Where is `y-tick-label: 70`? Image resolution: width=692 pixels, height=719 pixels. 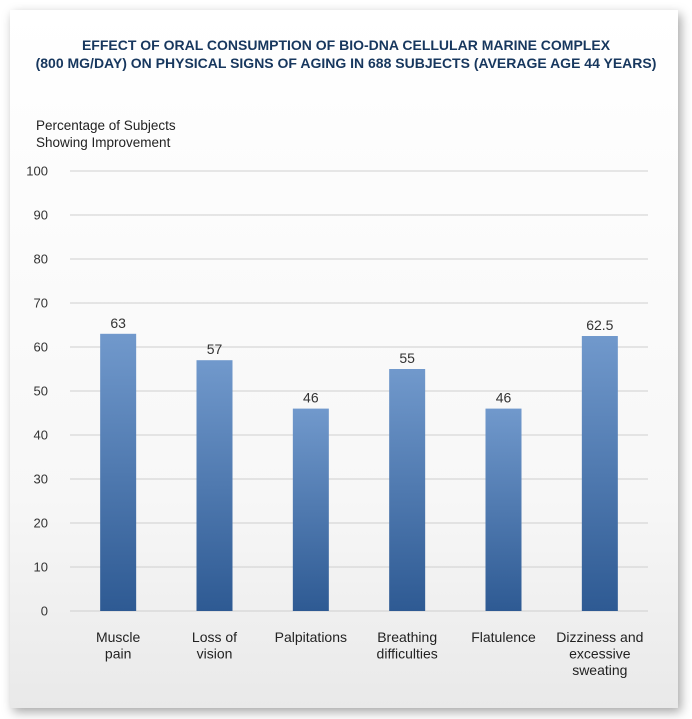 y-tick-label: 70 is located at coordinates (41, 303).